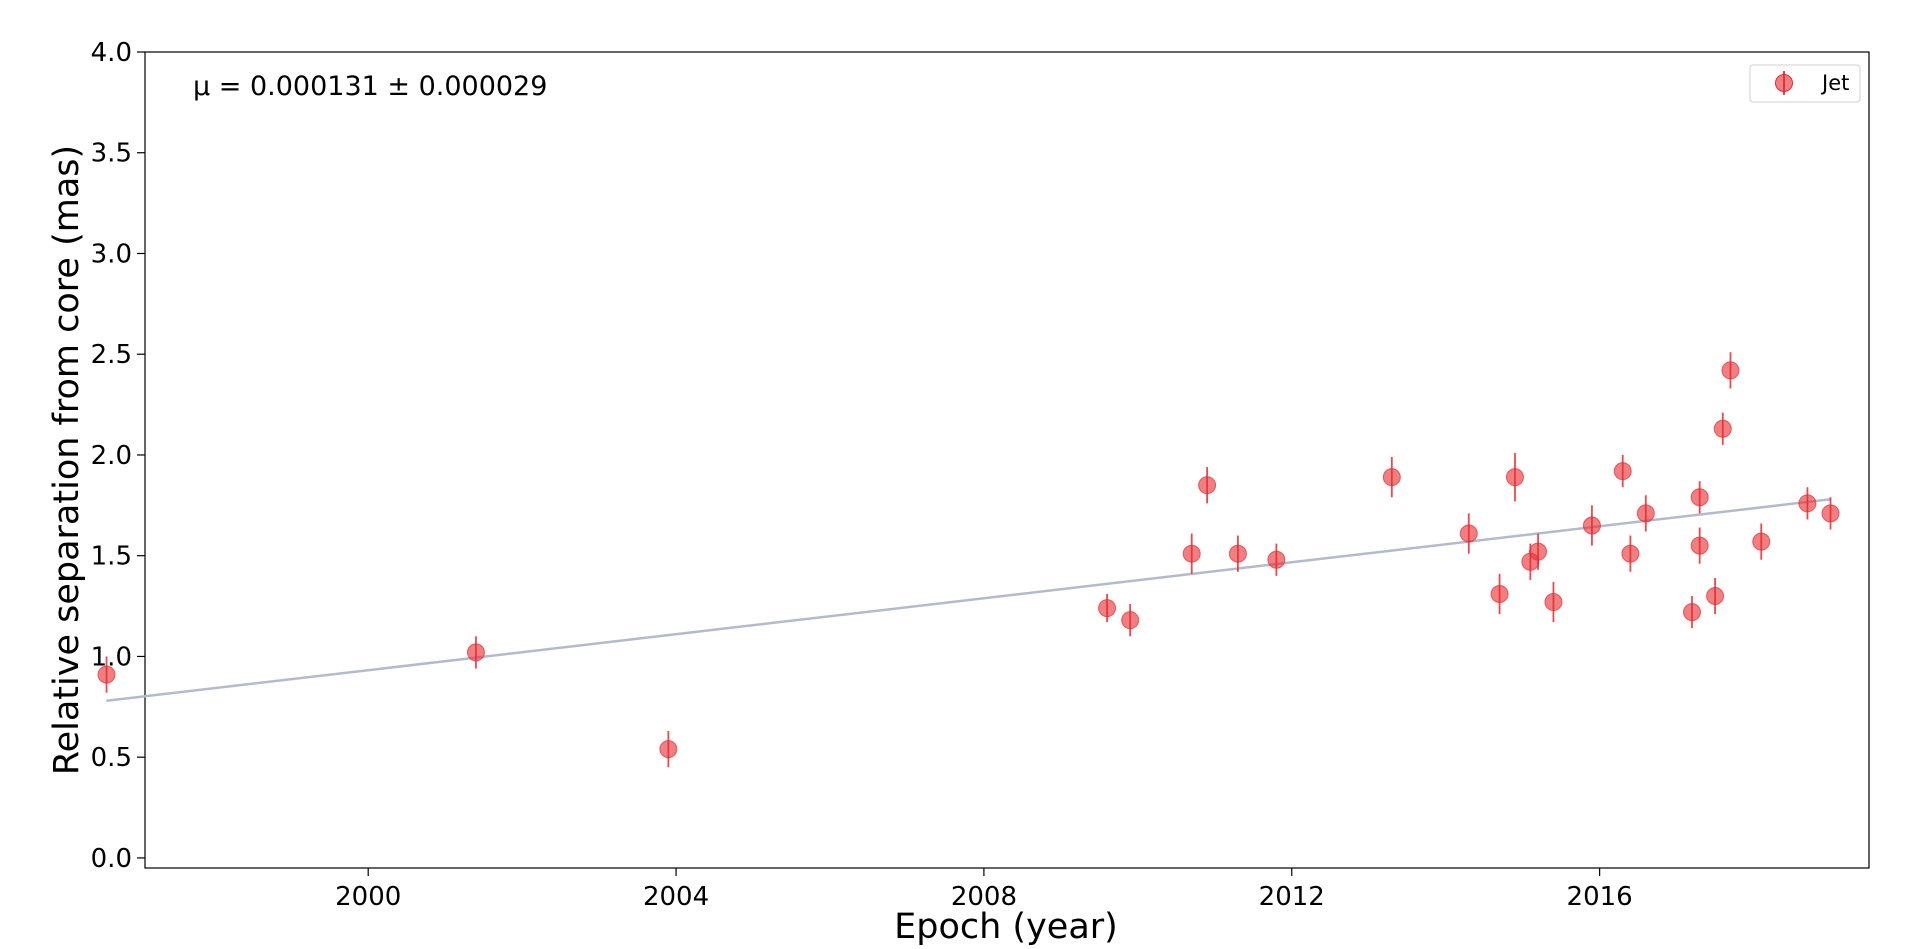 The image size is (1910, 949). I want to click on legend-marker, so click(1784, 83).